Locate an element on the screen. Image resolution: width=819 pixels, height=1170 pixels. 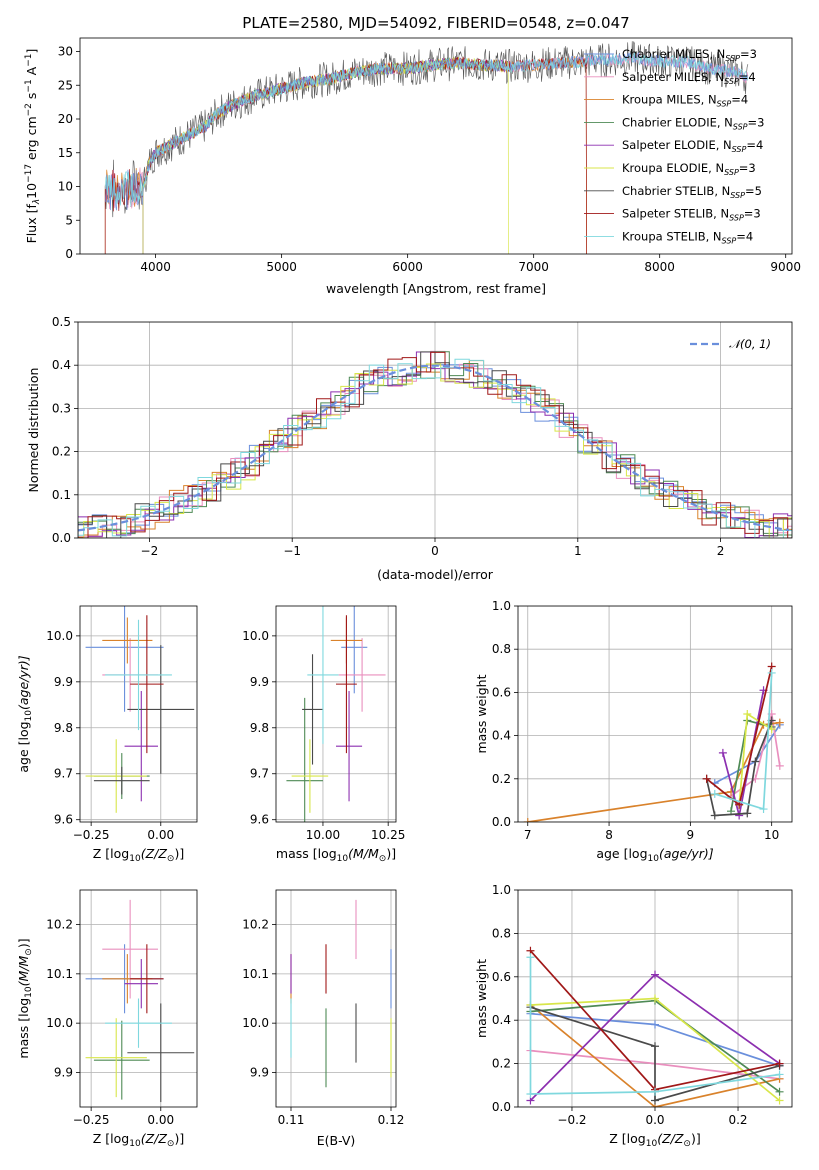
y-tick-label: 30 is located at coordinates (65, 52).